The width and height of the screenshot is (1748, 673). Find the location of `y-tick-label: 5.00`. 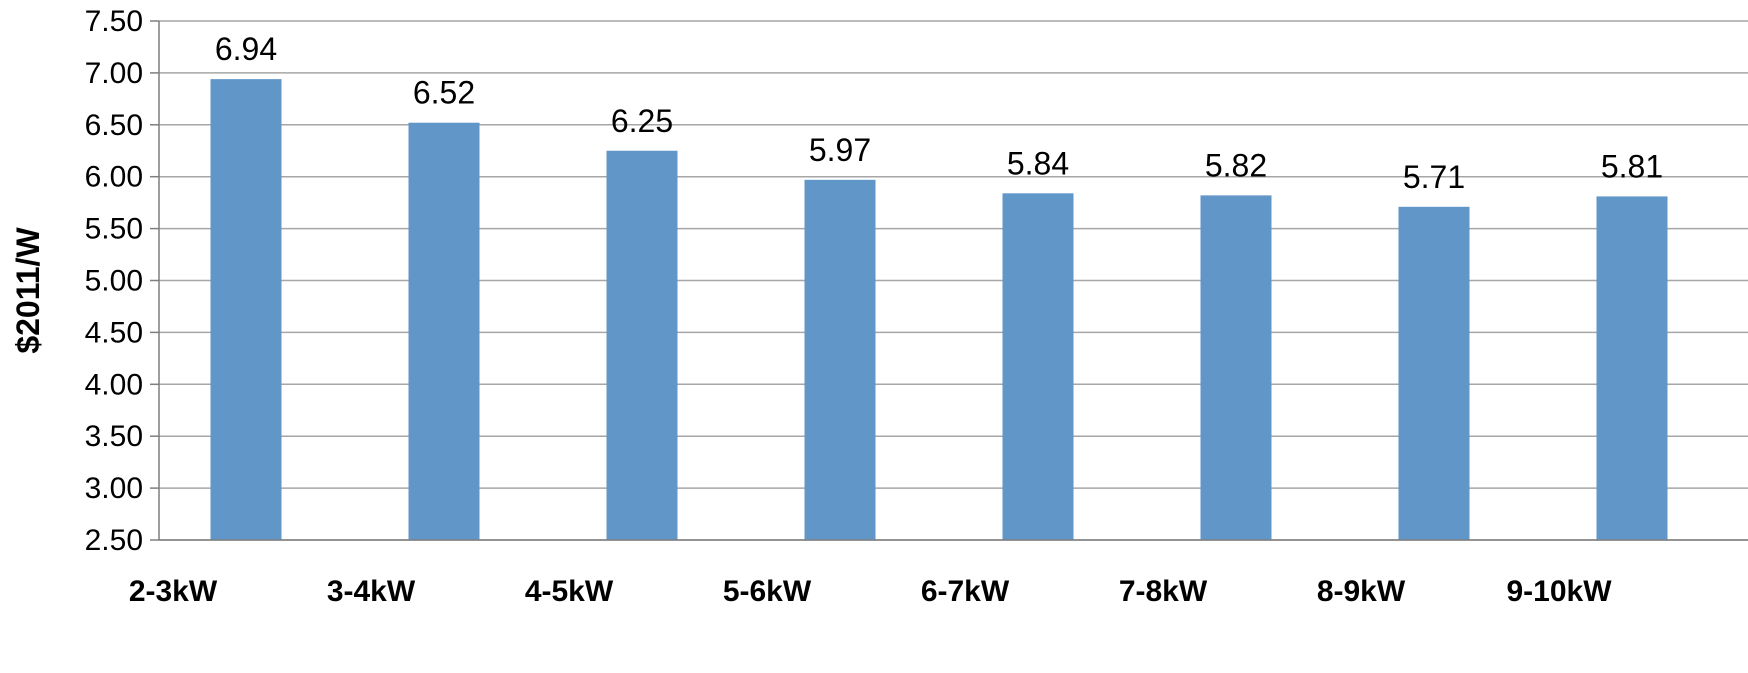

y-tick-label: 5.00 is located at coordinates (114, 281).